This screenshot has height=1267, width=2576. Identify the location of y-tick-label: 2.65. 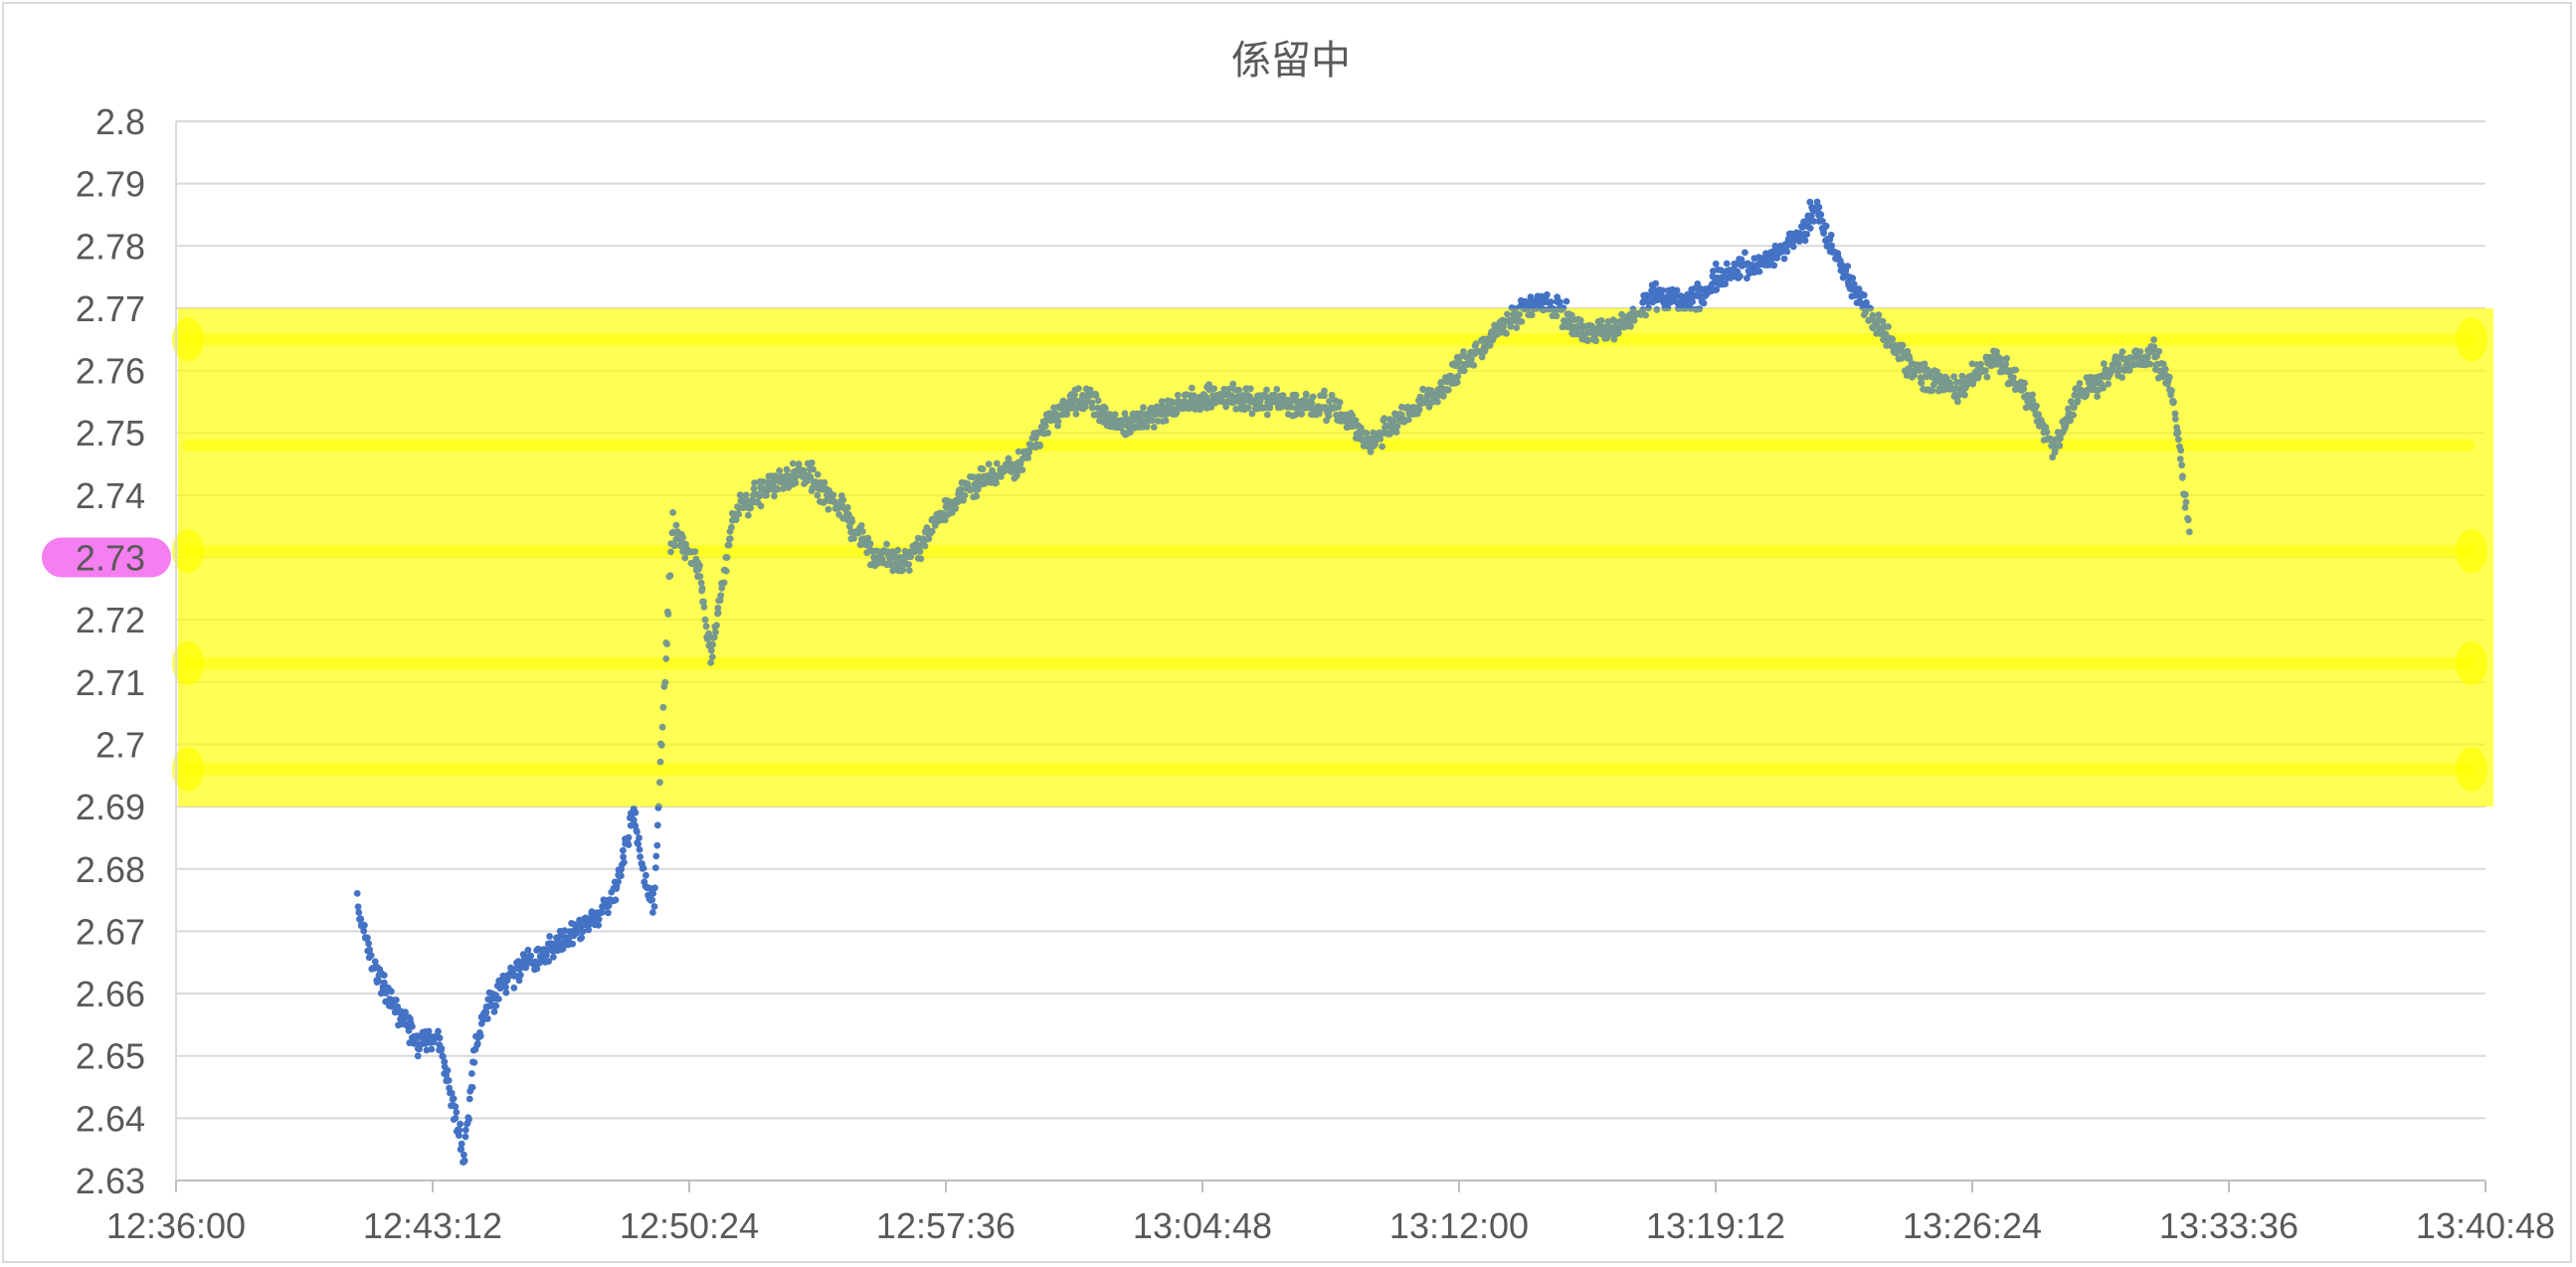
(110, 1057).